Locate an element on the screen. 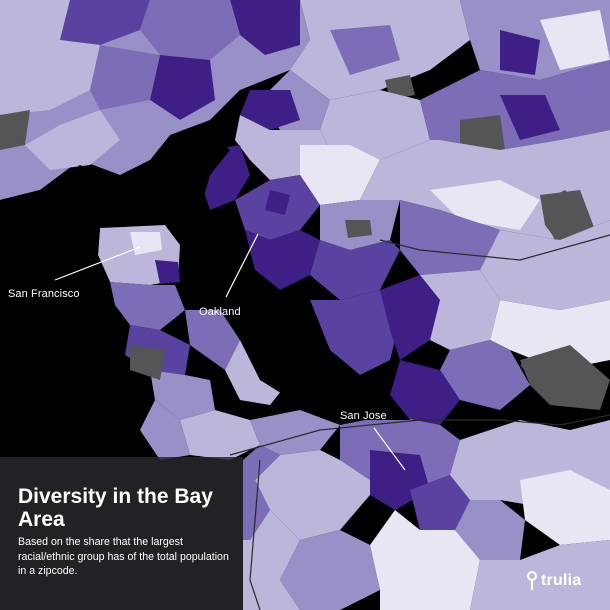 This screenshot has width=610, height=610. oakland-leader-line is located at coordinates (242, 265).